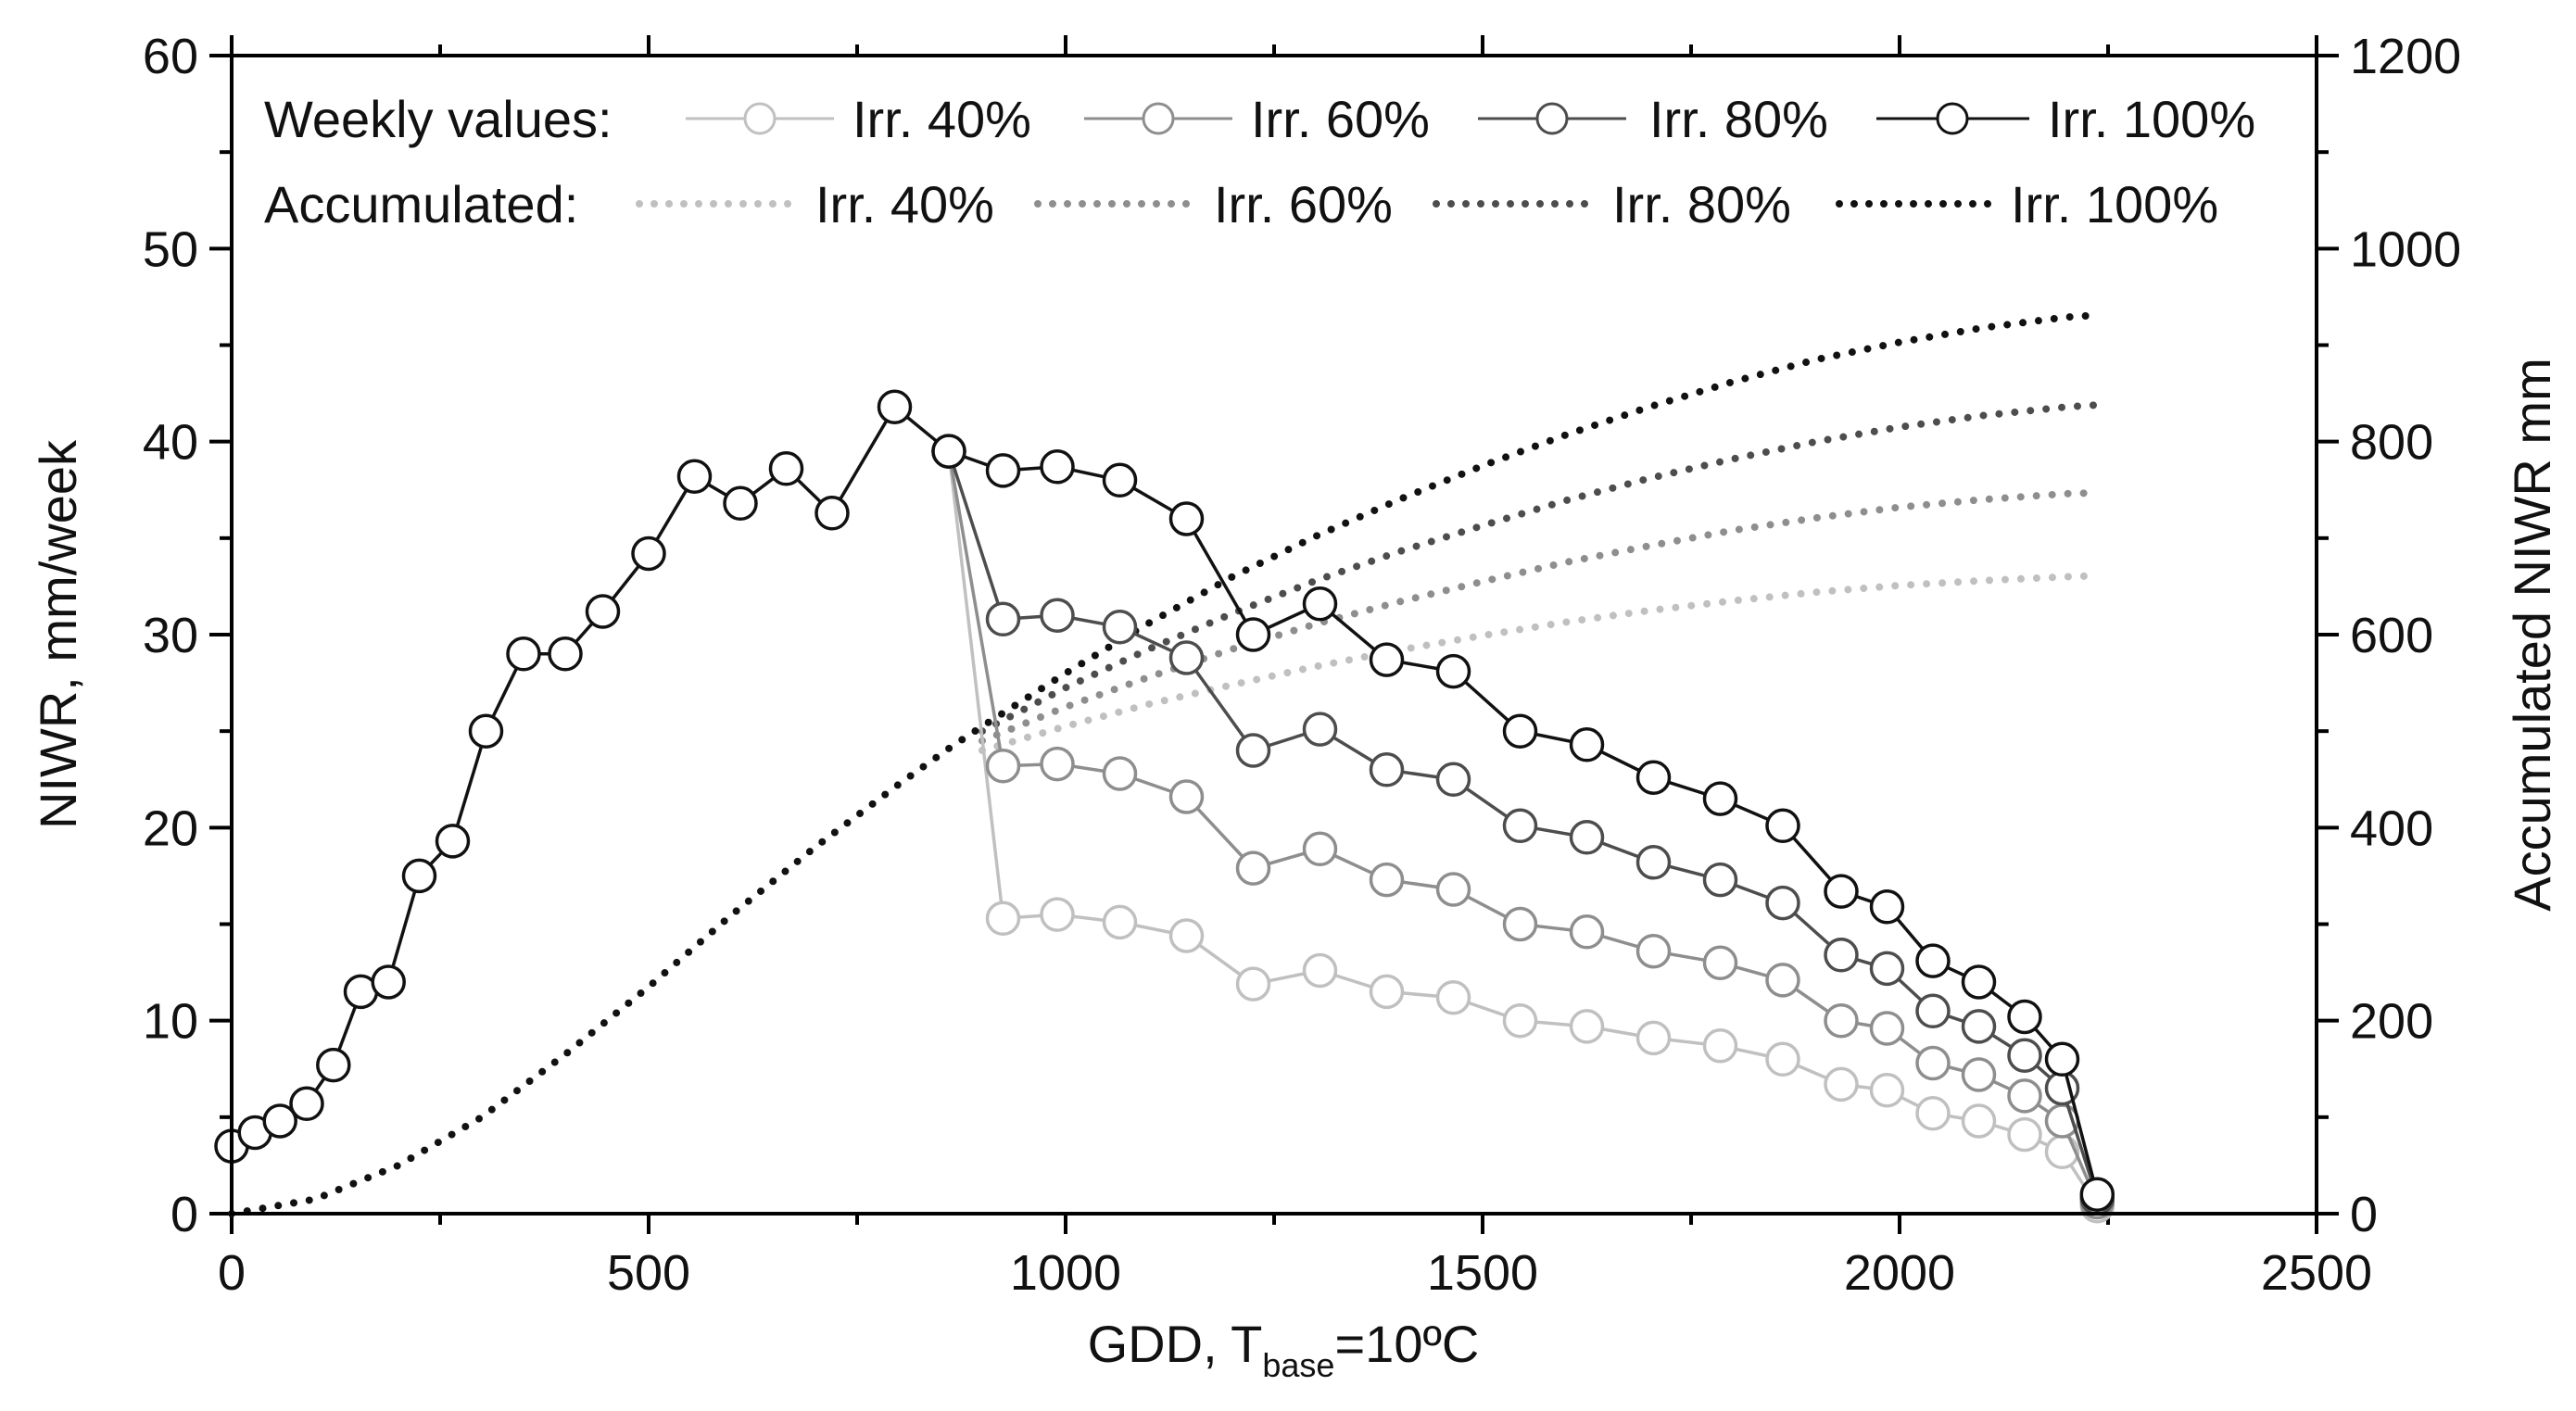 This screenshot has width=2576, height=1411. I want to click on x-axis-title-tail: =10ºC, so click(1406, 1344).